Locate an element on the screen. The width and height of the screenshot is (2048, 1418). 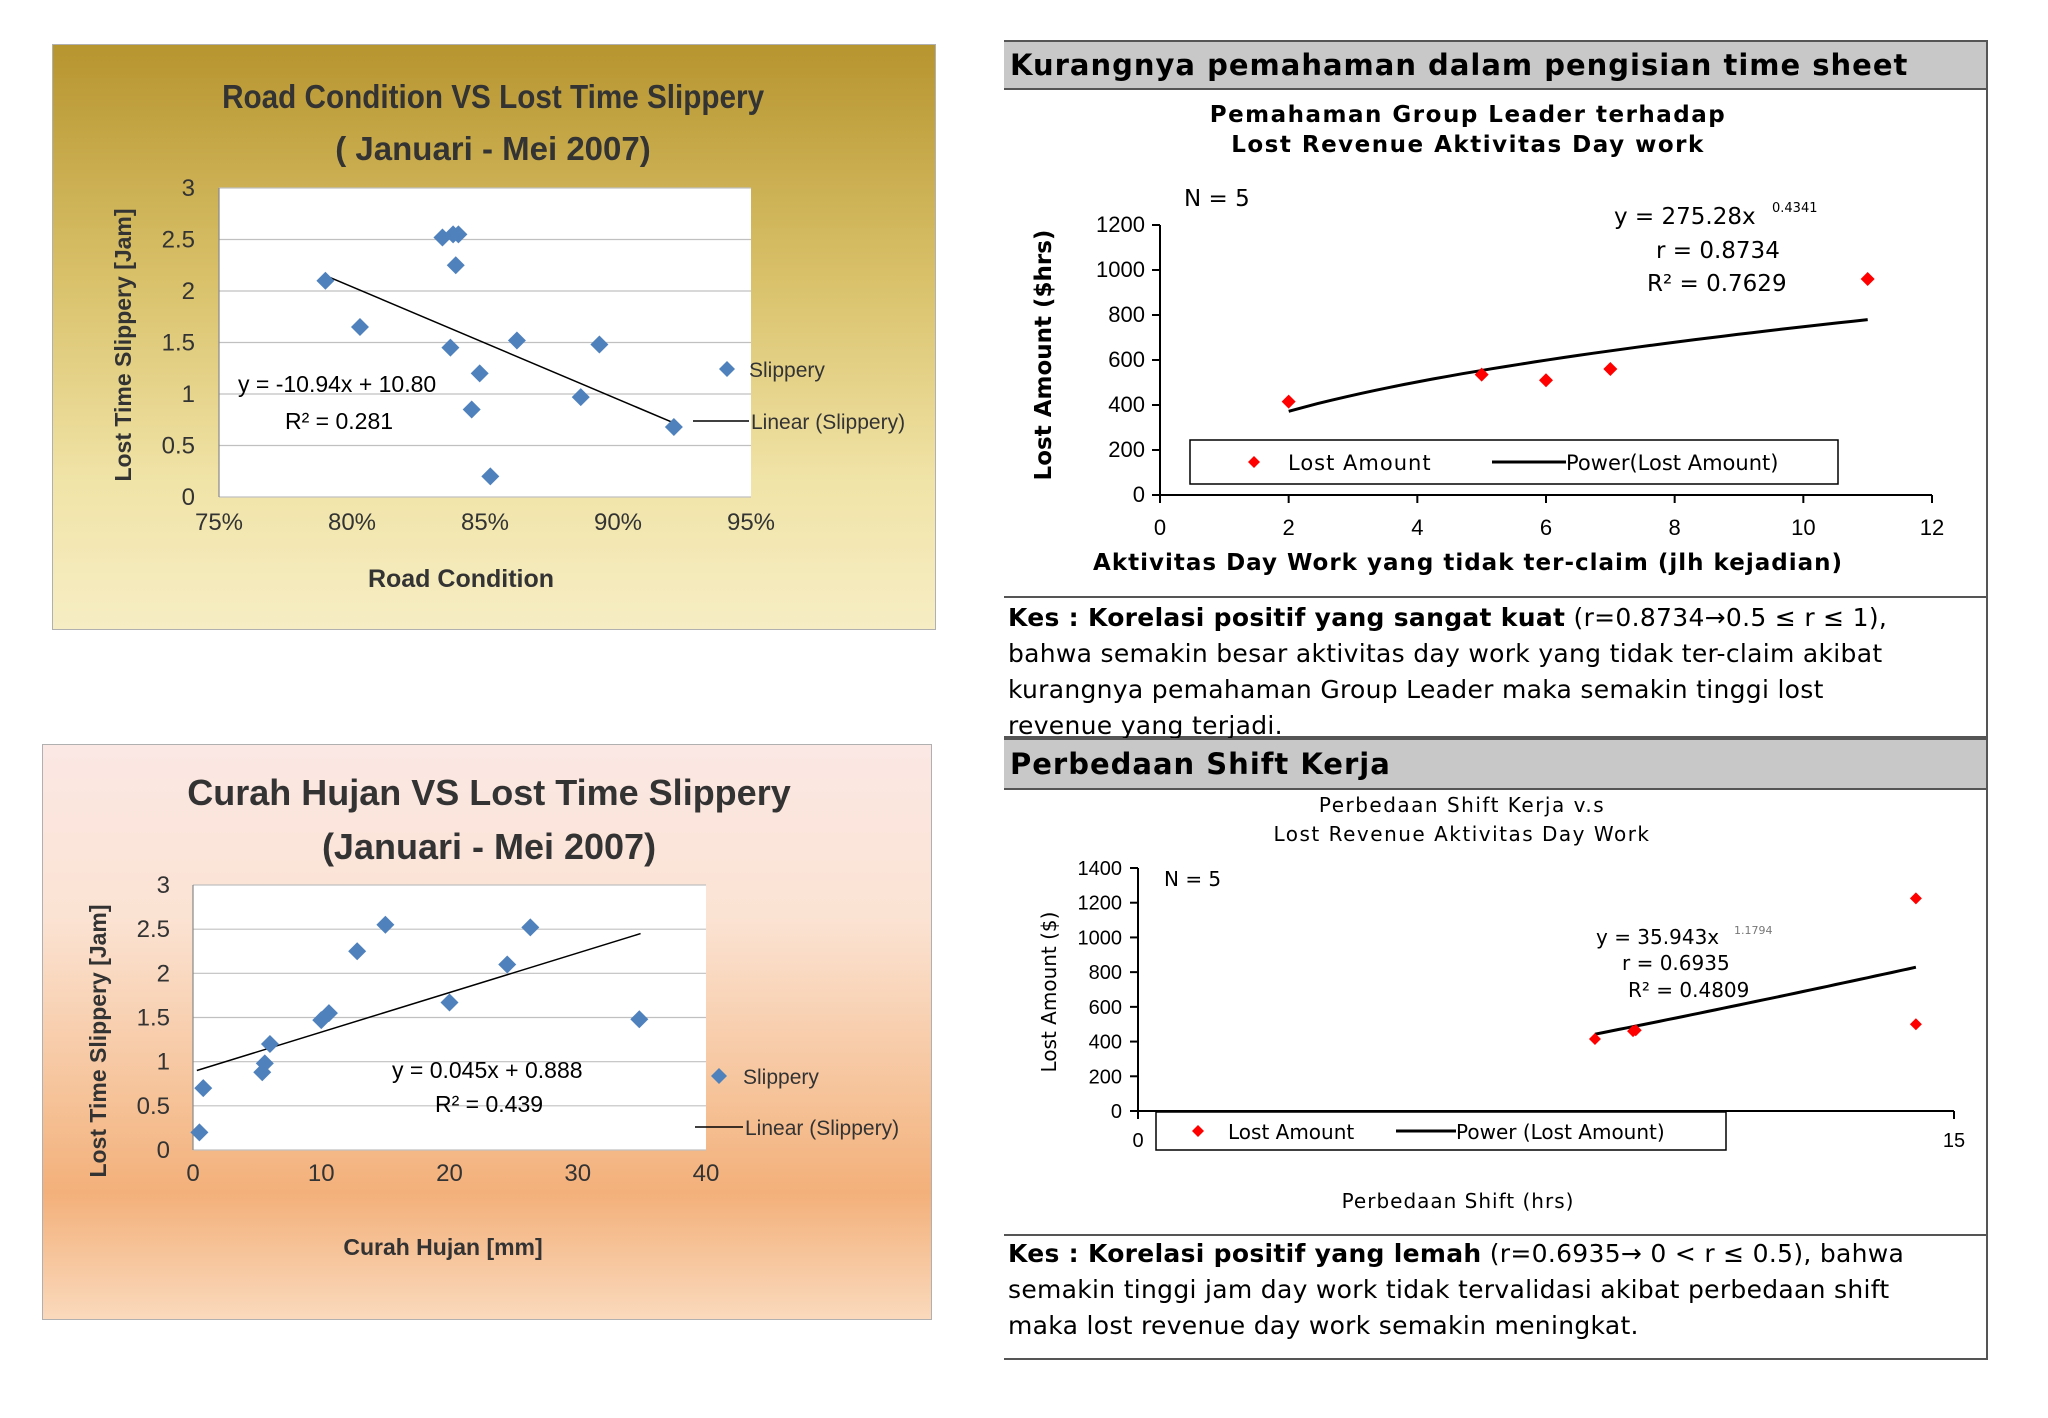
n-label: N = 5 is located at coordinates (1192, 879).